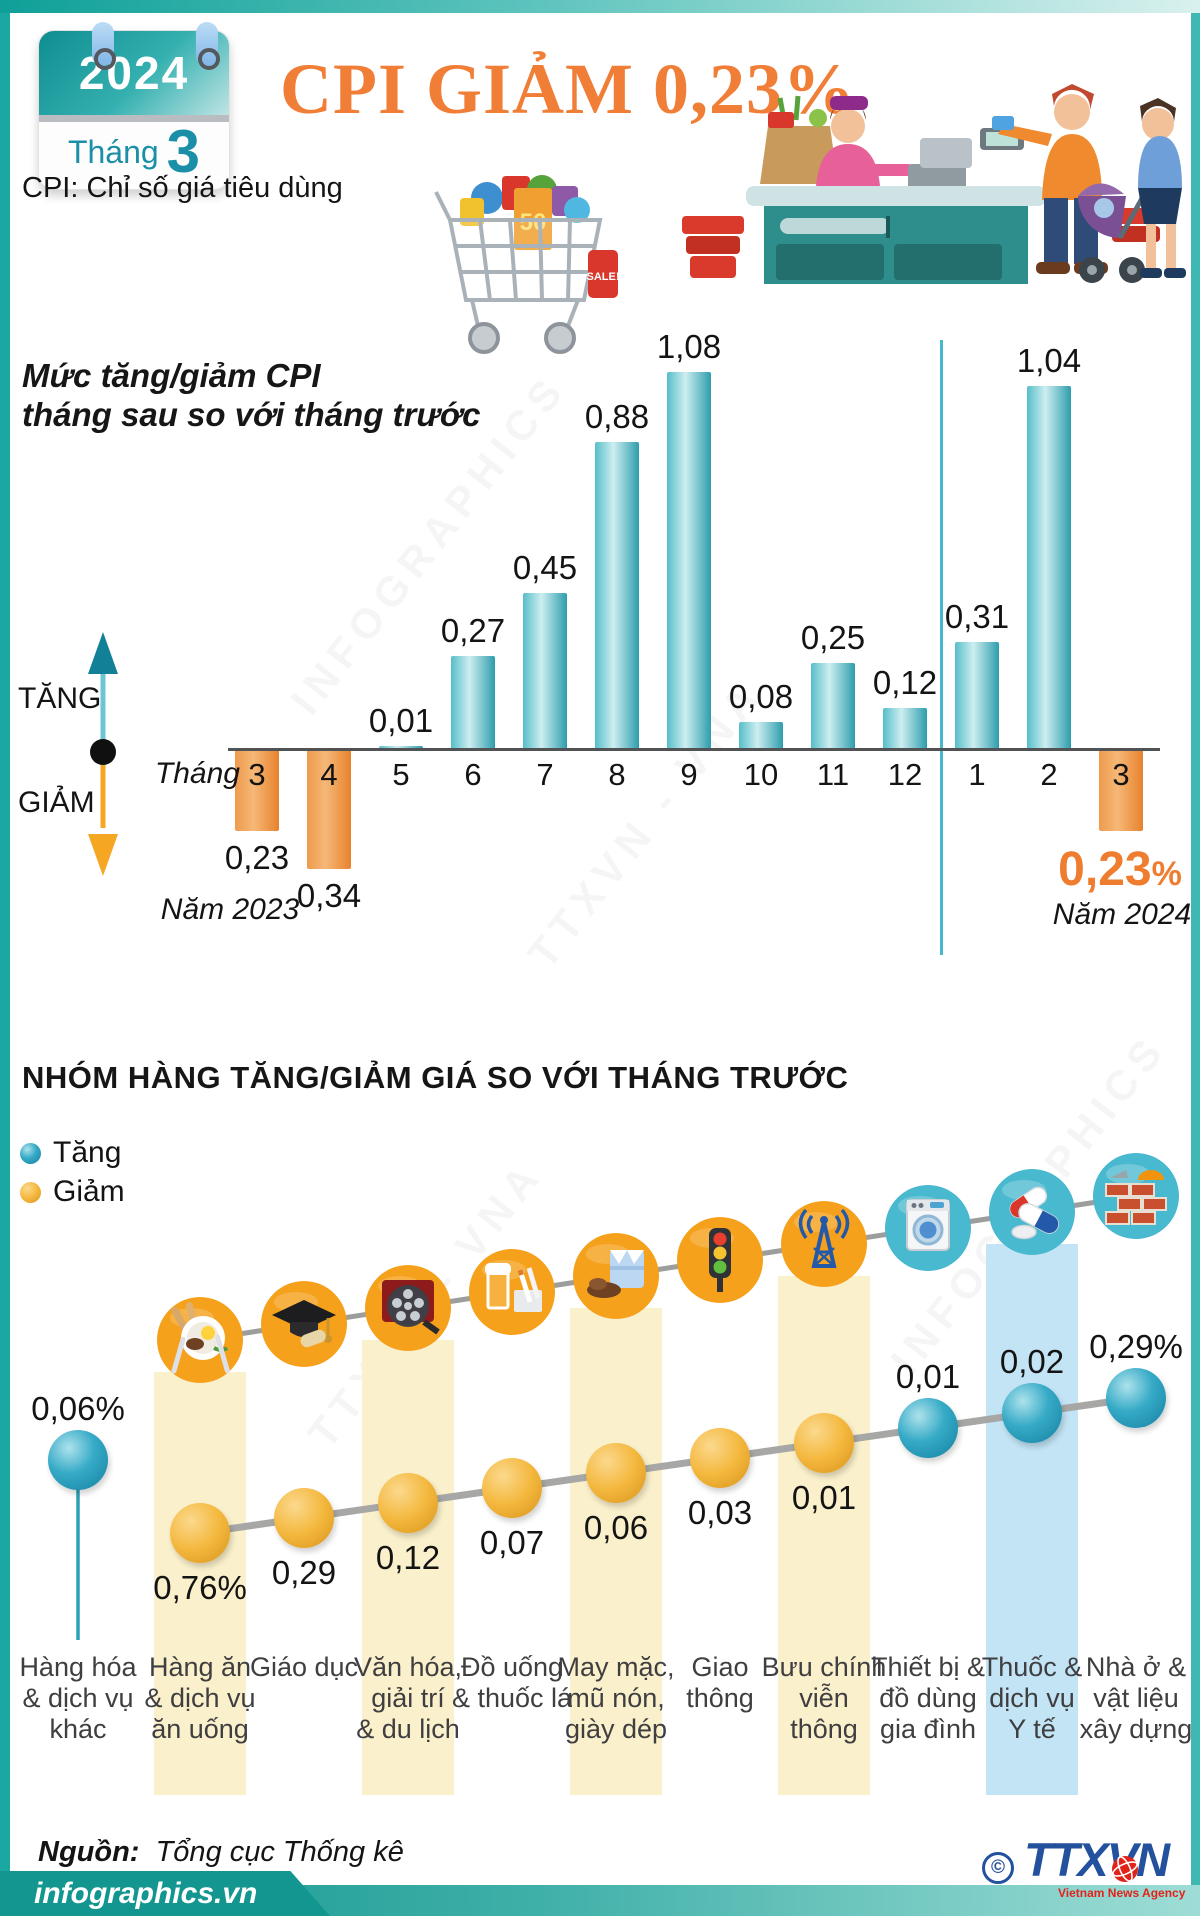 The image size is (1200, 1916). I want to click on bricks-construction-icon, so click(1136, 1196).